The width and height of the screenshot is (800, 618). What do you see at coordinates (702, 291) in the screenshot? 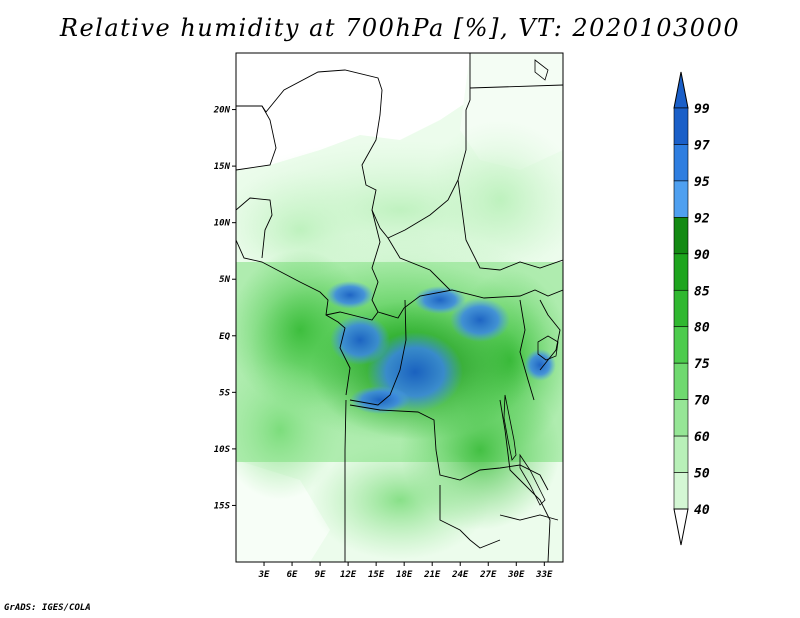
I see `colorbar-level-label: 85` at bounding box center [702, 291].